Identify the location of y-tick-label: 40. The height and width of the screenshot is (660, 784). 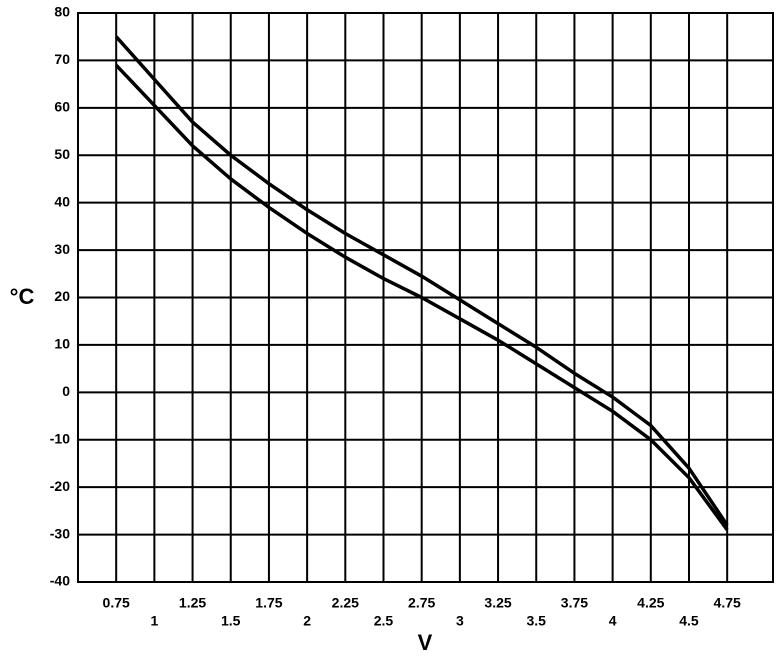
(62, 201).